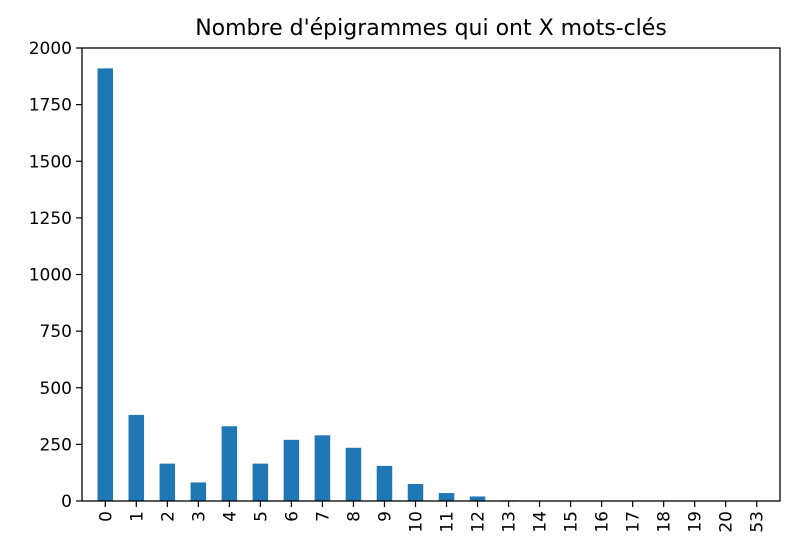 This screenshot has width=795, height=557. Describe the element at coordinates (261, 516) in the screenshot. I see `x-tick-label: 5` at that location.